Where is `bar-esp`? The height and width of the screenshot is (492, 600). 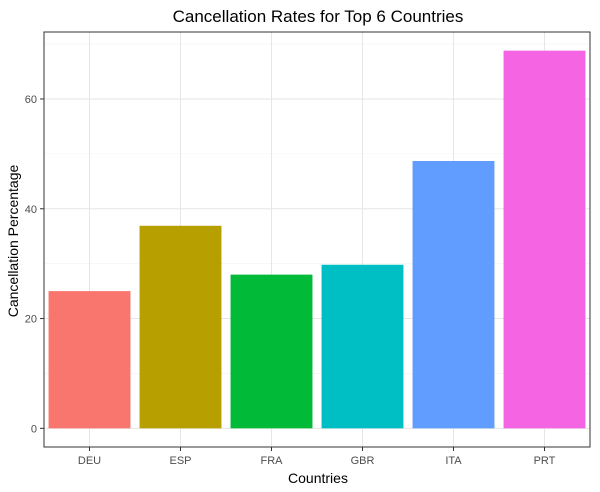 bar-esp is located at coordinates (180, 327).